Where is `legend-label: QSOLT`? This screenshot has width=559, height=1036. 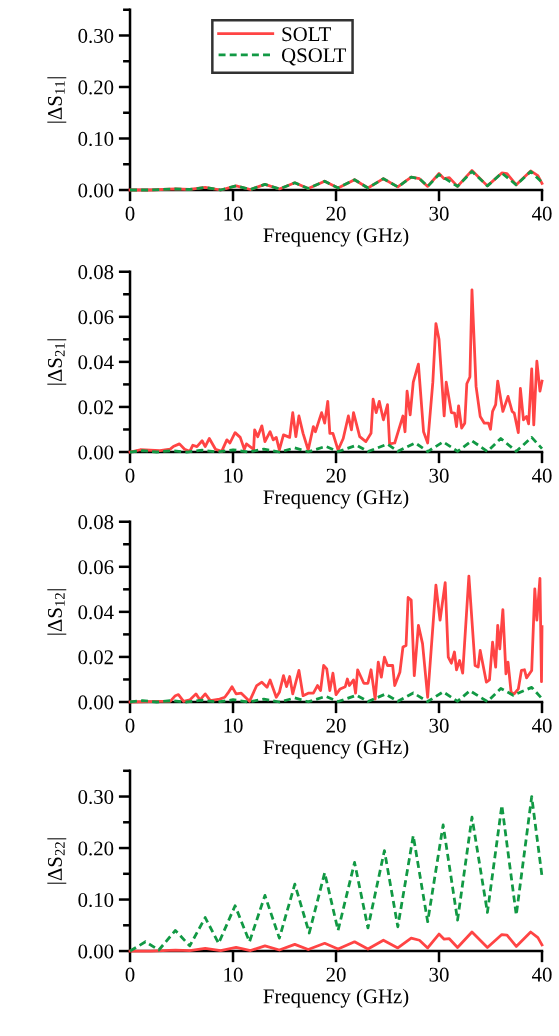
legend-label: QSOLT is located at coordinates (313, 57).